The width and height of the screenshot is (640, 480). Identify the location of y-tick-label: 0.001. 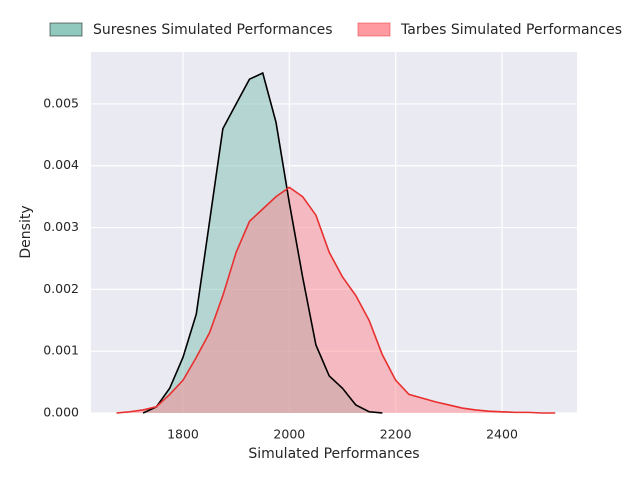
(61, 350).